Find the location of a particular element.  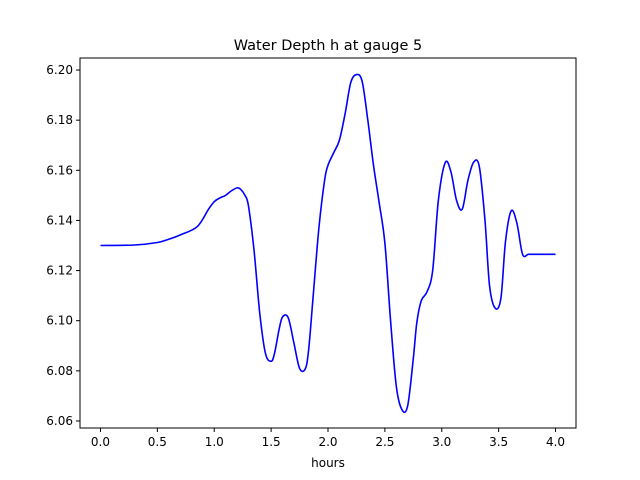

chart-title: Water Depth h at gauge 5 is located at coordinates (328, 46).